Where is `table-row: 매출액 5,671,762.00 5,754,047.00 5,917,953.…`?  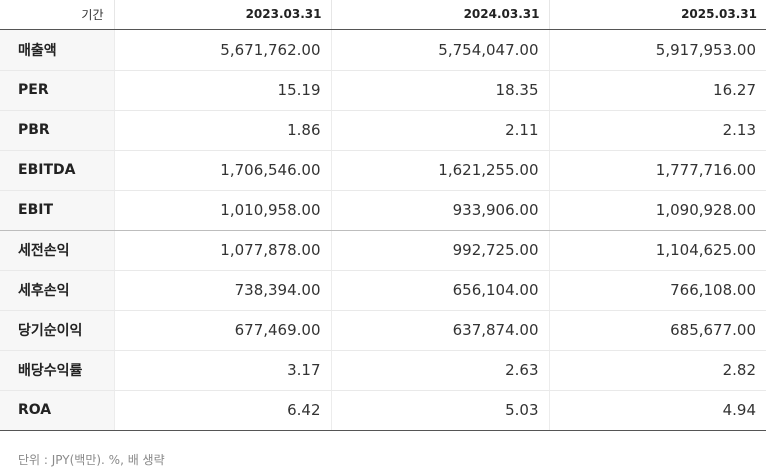
table-row: 매출액 5,671,762.00 5,754,047.00 5,917,953.… is located at coordinates (383, 50).